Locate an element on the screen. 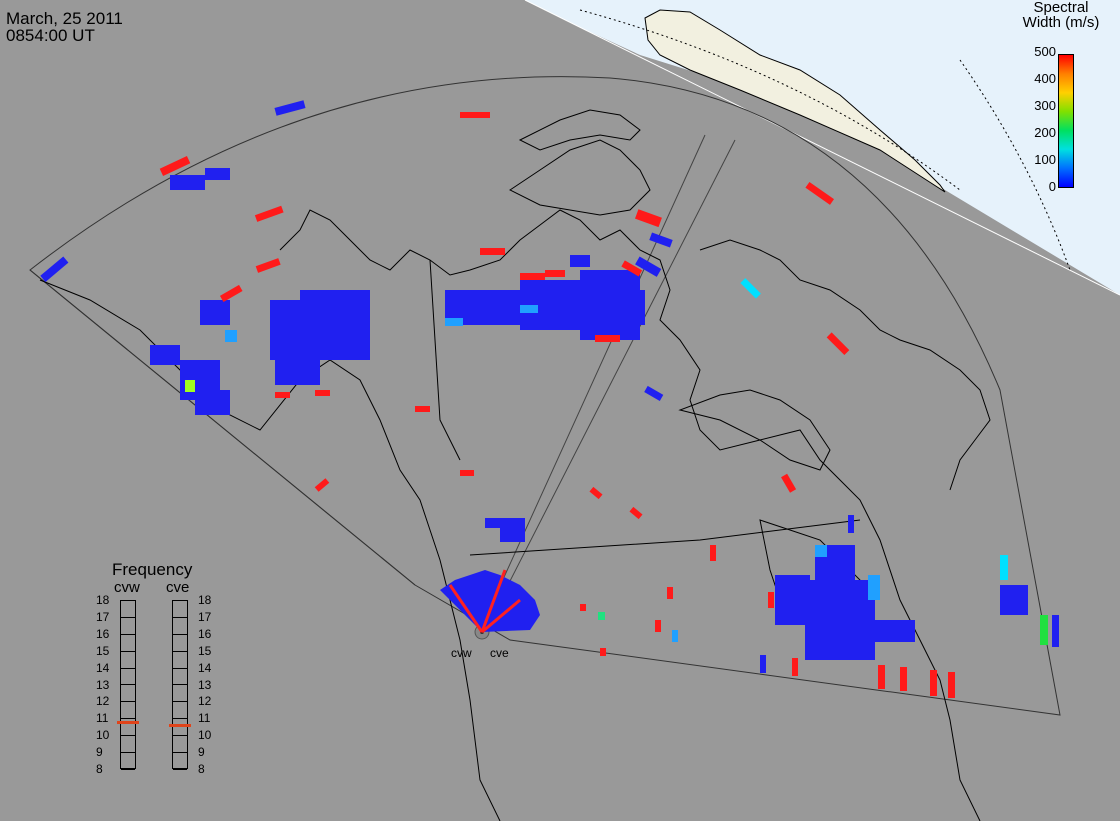 Image resolution: width=1120 pixels, height=821 pixels. colorbar-title-line2: Width (m/s) is located at coordinates (1061, 22).